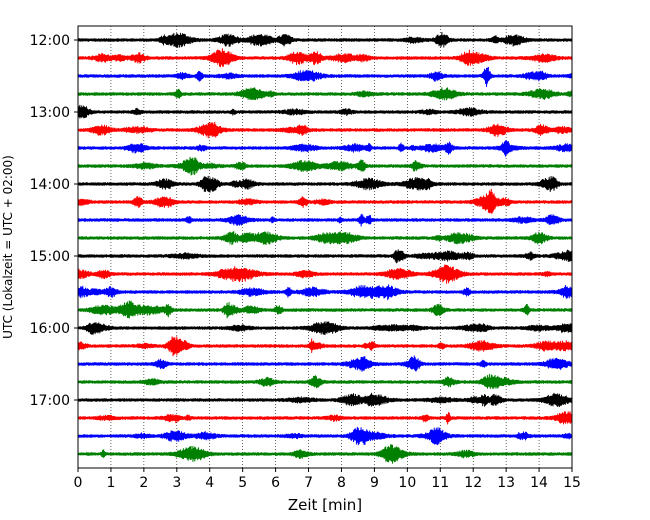  I want to click on y-tick-label: 16:00, so click(50, 329).